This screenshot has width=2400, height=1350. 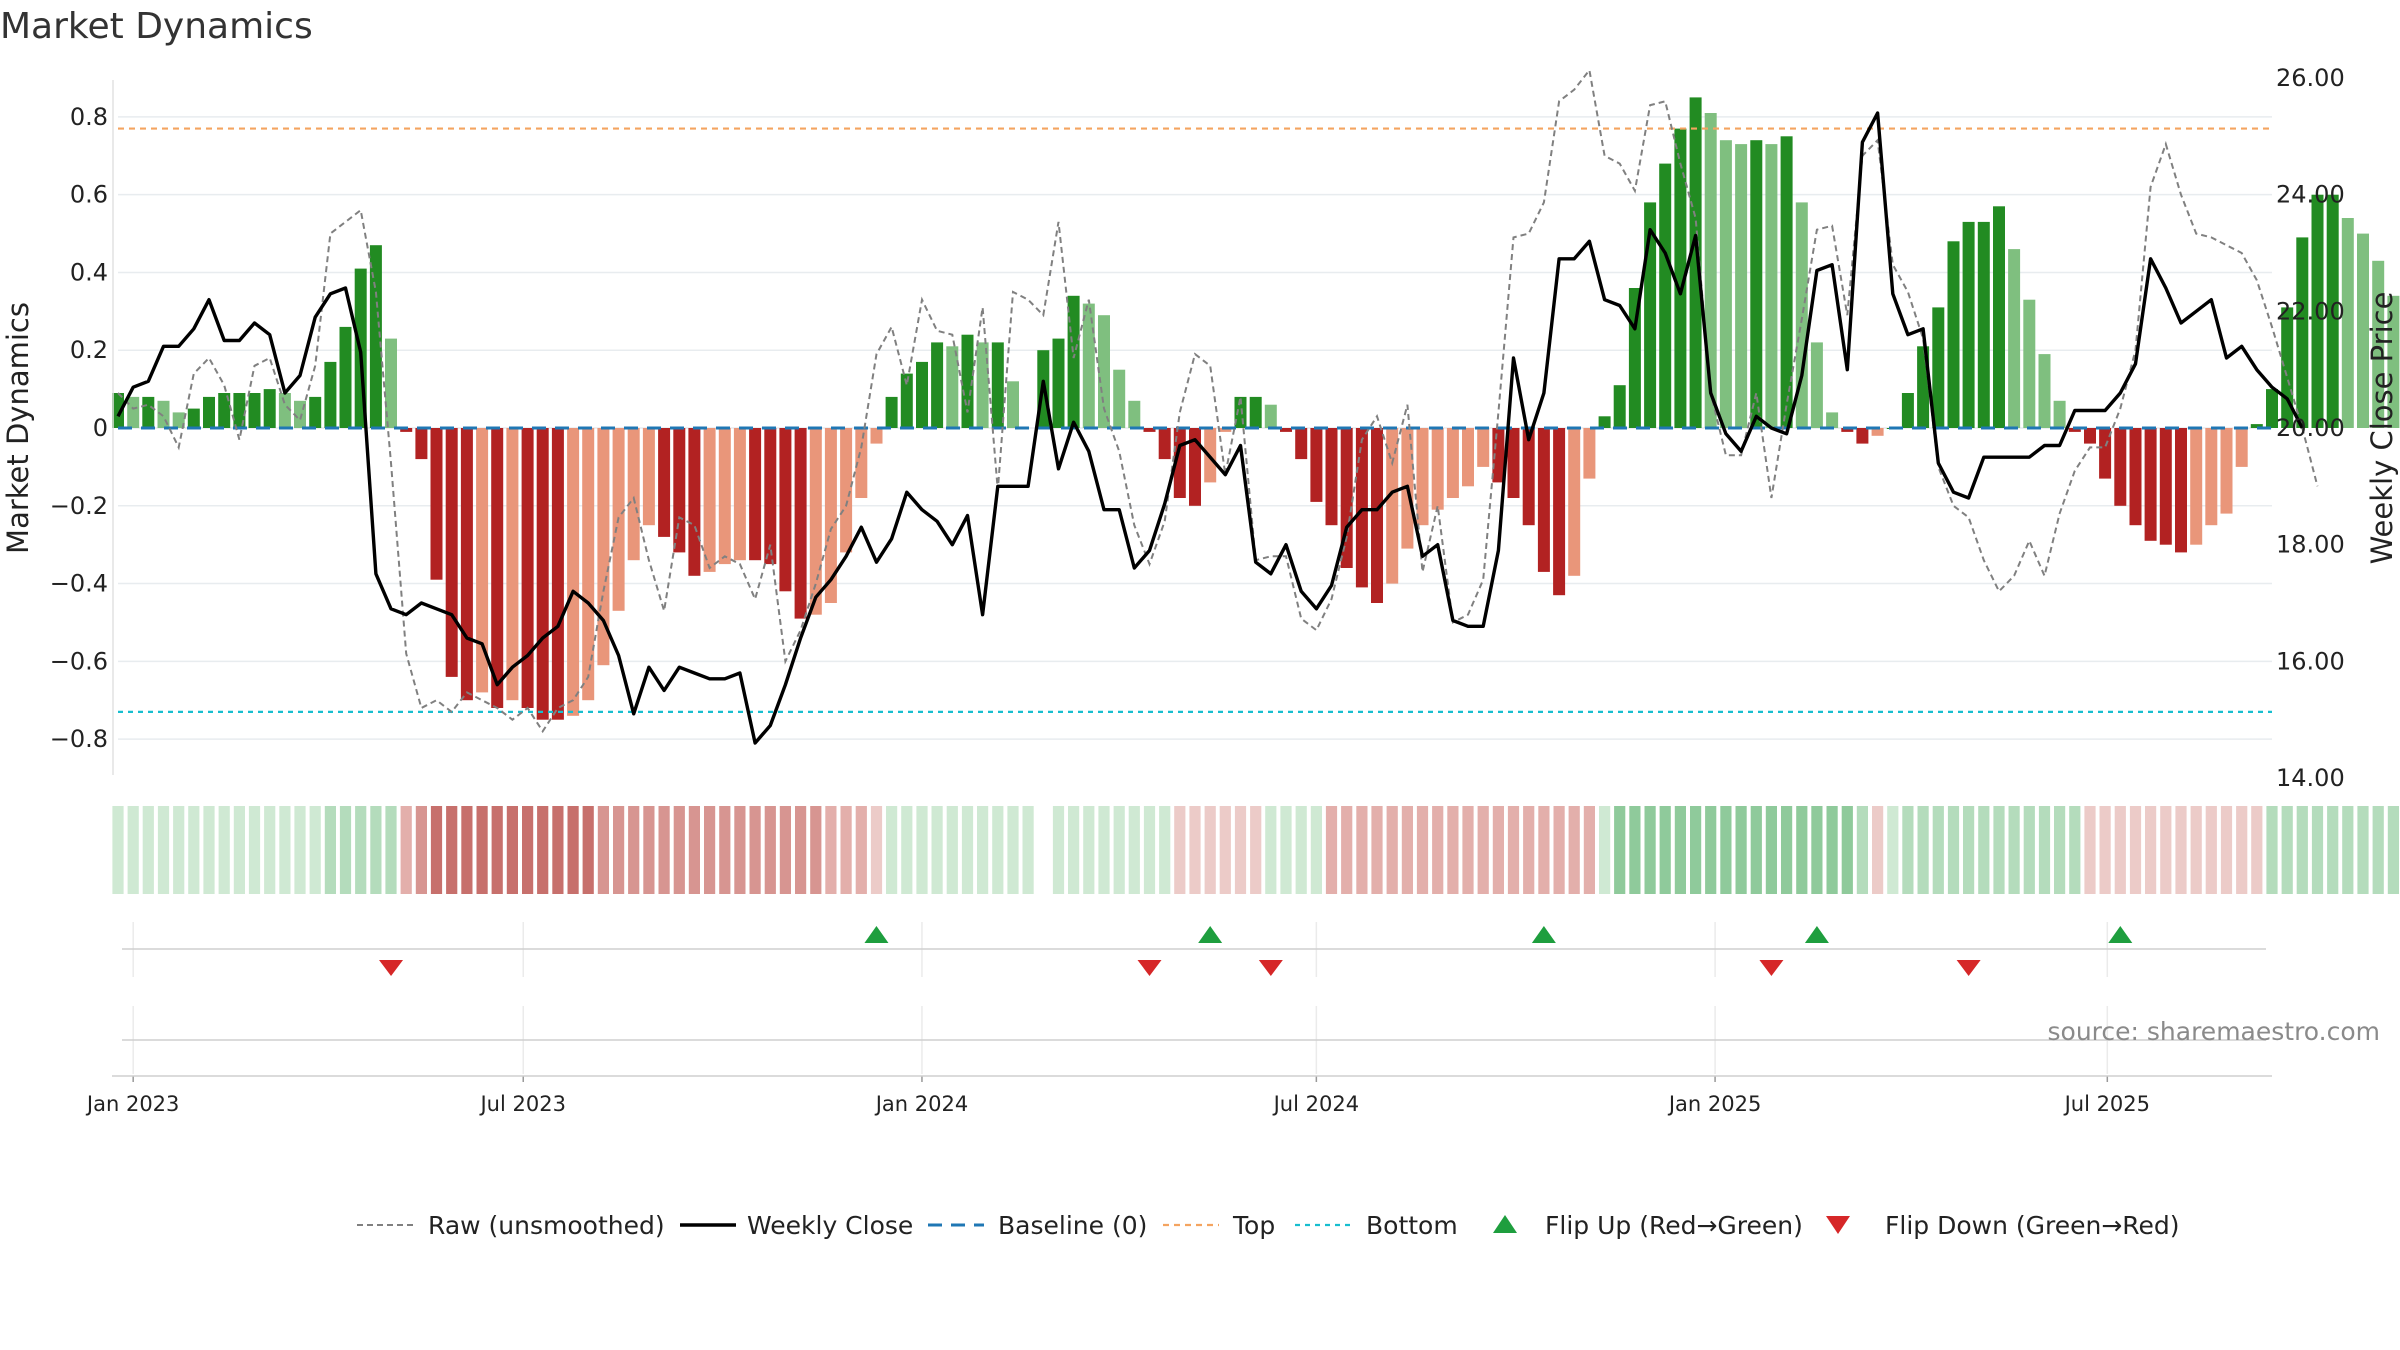 What do you see at coordinates (2382, 428) in the screenshot?
I see `y-axis-title-right: Weekly Close Price` at bounding box center [2382, 428].